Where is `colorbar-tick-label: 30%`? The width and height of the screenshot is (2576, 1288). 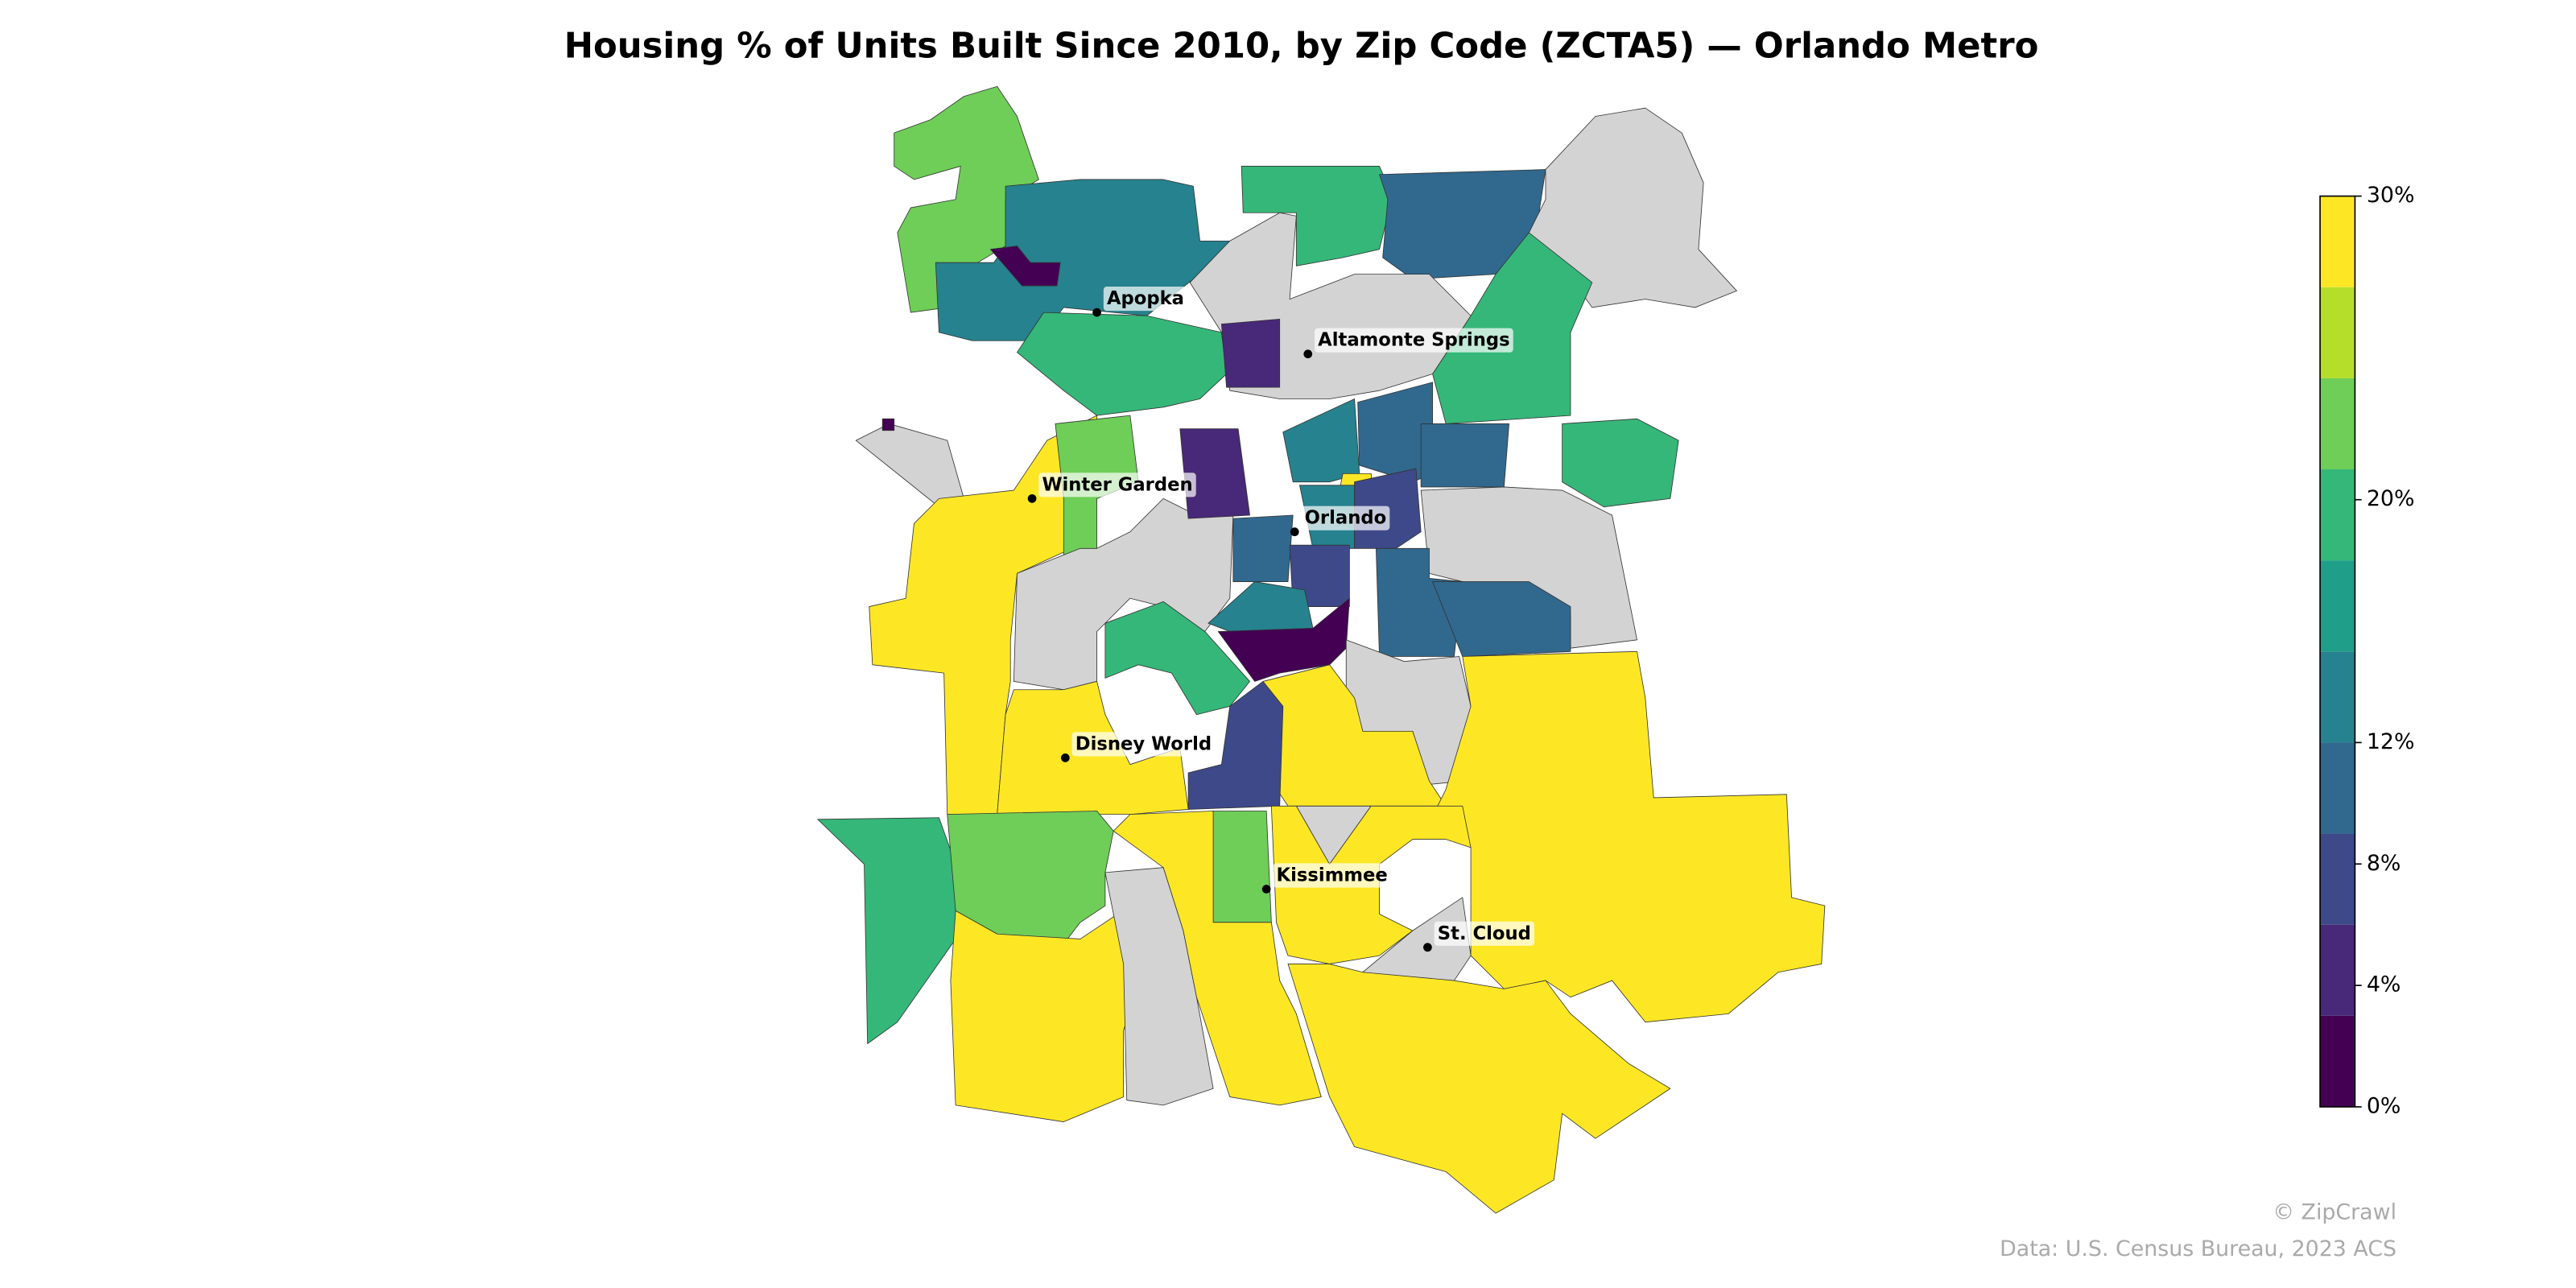 colorbar-tick-label: 30% is located at coordinates (2391, 195).